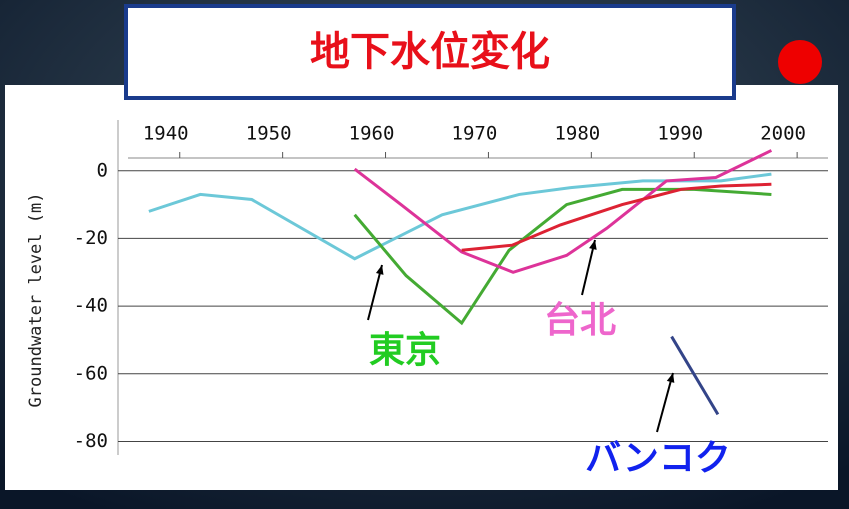 This screenshot has height=509, width=849. What do you see at coordinates (800, 62) in the screenshot?
I see `red-dot` at bounding box center [800, 62].